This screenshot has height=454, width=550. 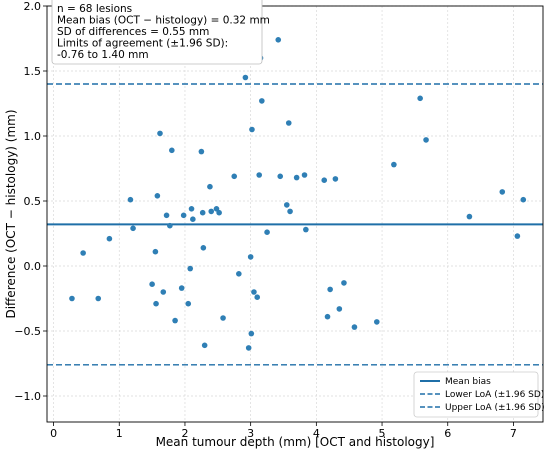 I want to click on x-tick-label: 4, so click(x=316, y=433).